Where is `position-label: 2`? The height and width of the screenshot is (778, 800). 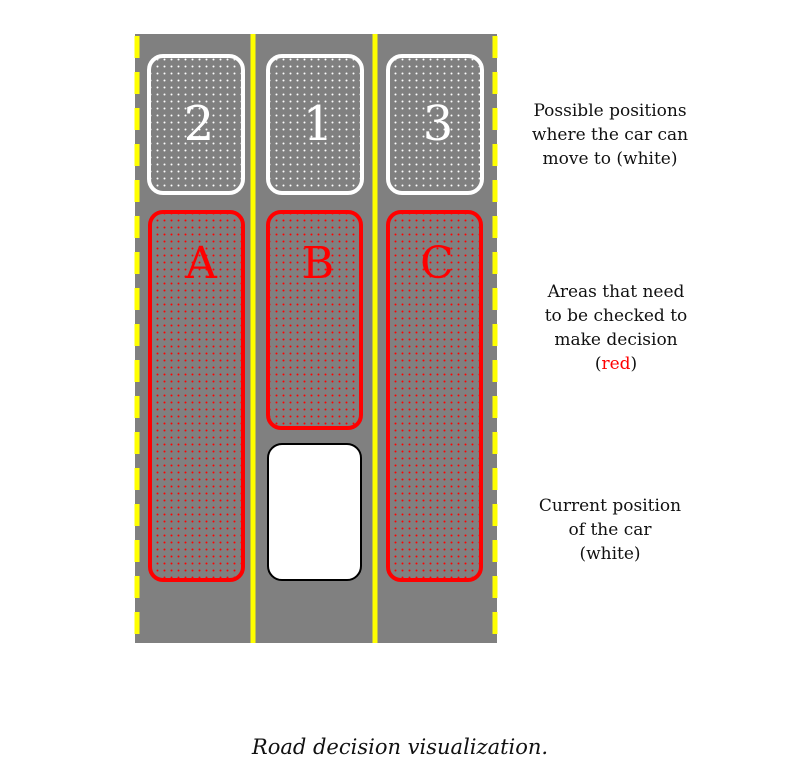 position-label: 2 is located at coordinates (199, 124).